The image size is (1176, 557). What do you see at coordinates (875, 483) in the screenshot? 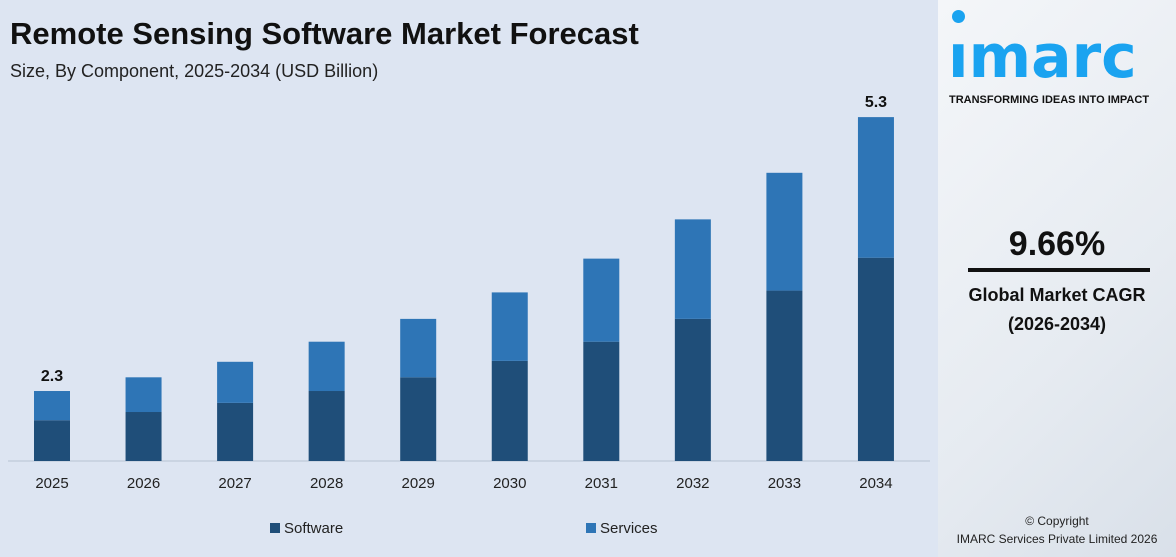
I see `x-tick-label: 2034` at bounding box center [875, 483].